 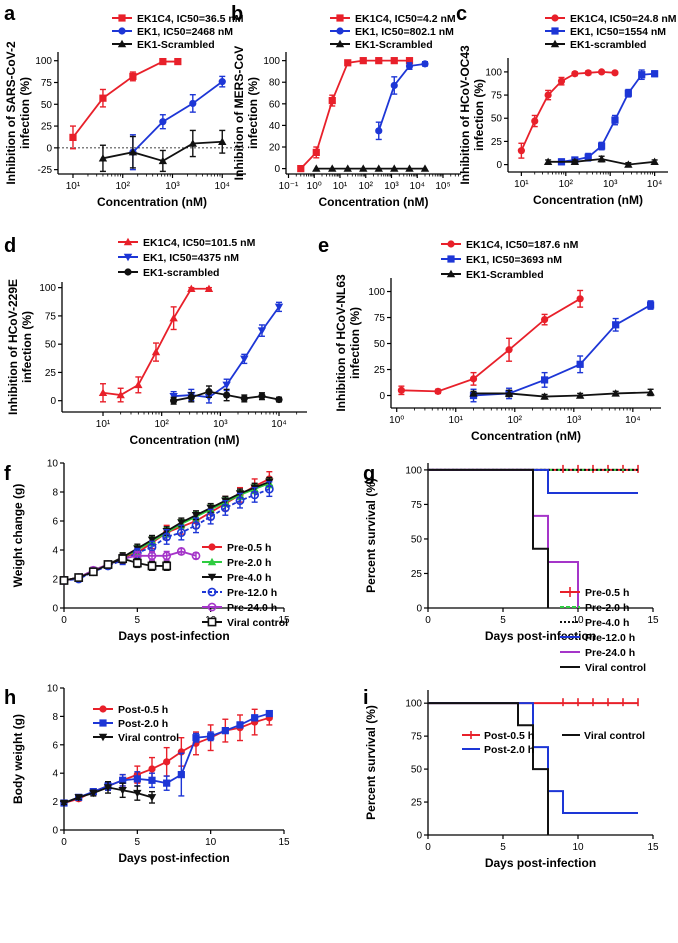 What do you see at coordinates (461, 14) in the screenshot?
I see `panel-letter: c` at bounding box center [461, 14].